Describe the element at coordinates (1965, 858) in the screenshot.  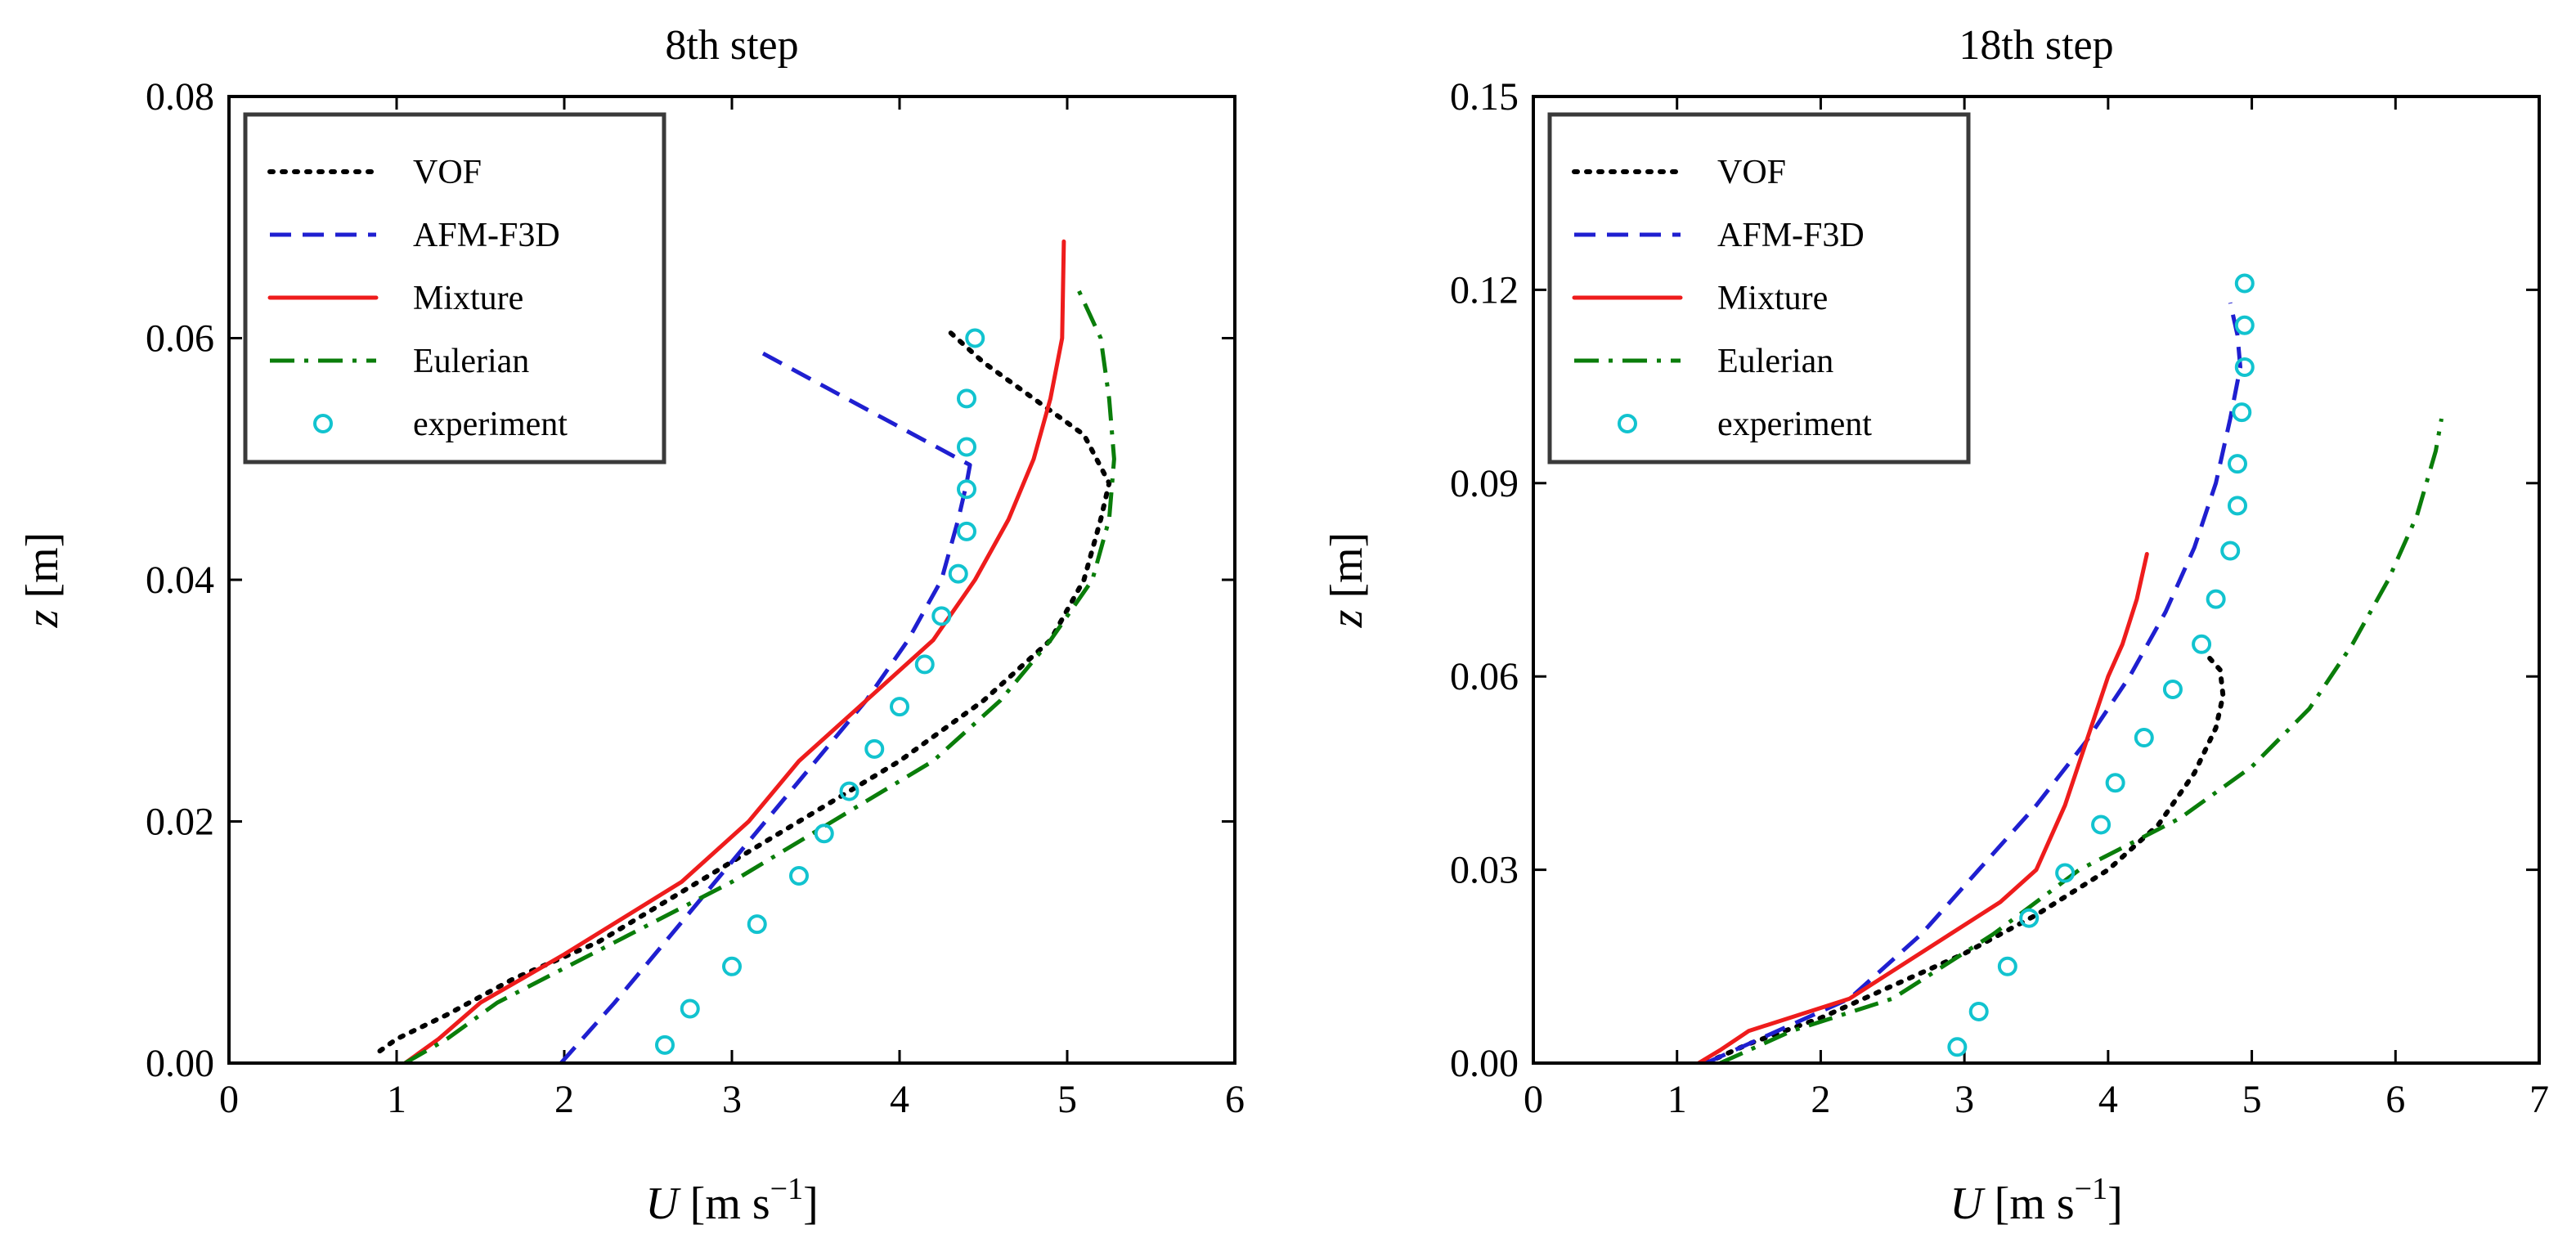
I see `series-line-vof` at that location.